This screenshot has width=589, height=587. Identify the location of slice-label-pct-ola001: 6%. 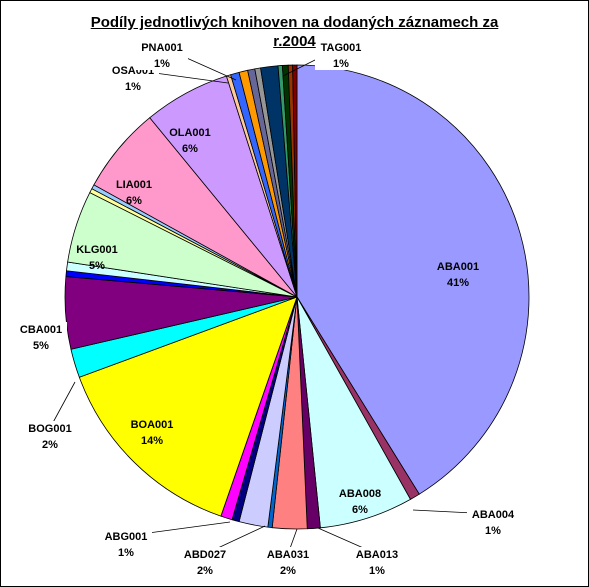
(190, 149).